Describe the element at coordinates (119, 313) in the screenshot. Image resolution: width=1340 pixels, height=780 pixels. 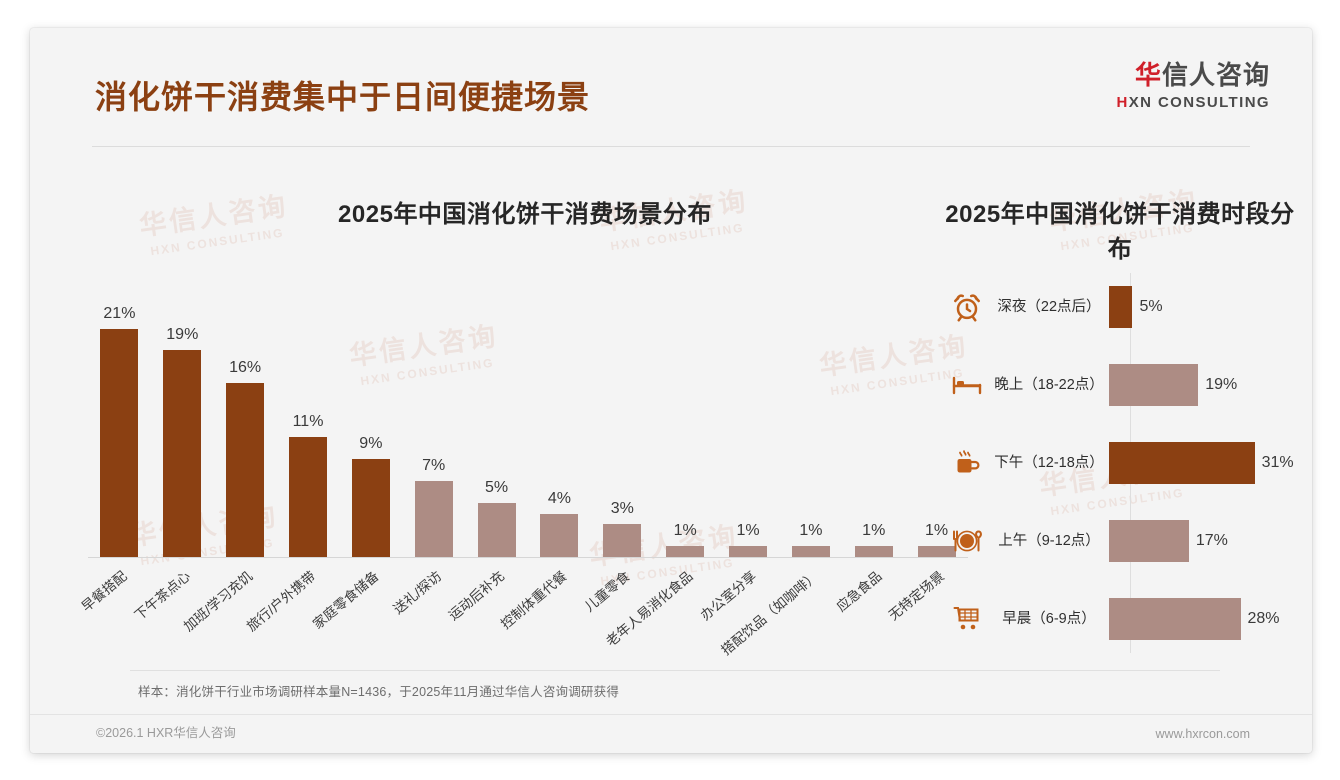
I see `bar-value-label: 21%` at that location.